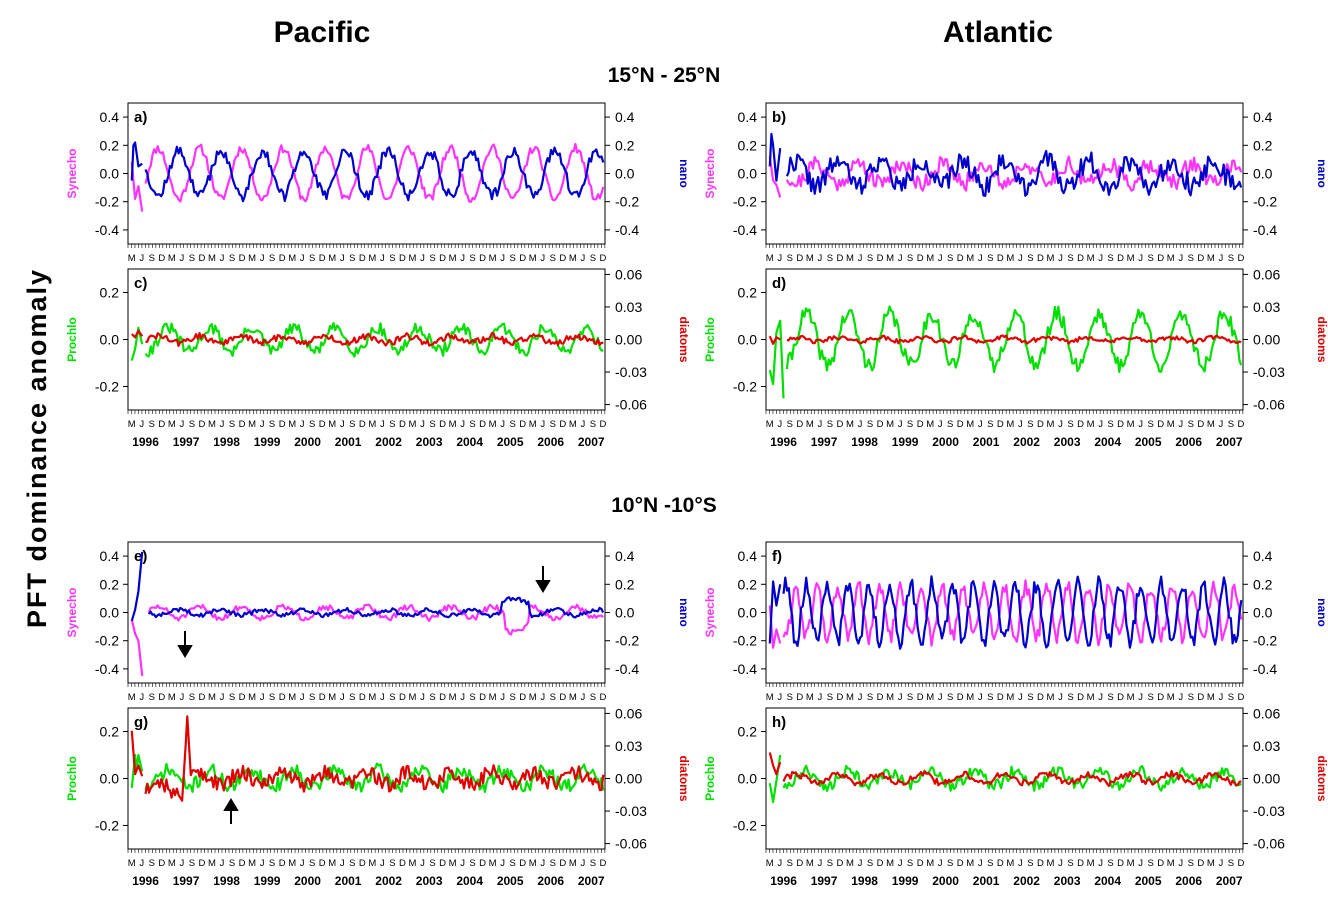  I want to click on series-synecho-e, so click(375, 619).